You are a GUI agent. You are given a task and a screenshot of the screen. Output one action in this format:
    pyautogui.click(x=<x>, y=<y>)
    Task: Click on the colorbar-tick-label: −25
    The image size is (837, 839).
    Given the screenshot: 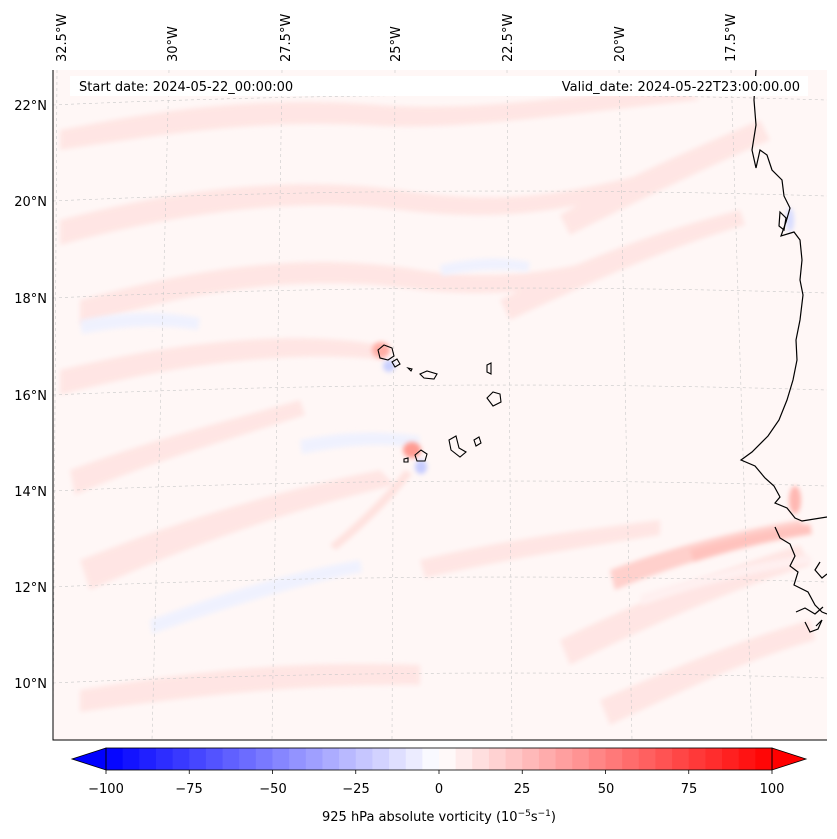 What is the action you would take?
    pyautogui.click(x=355, y=789)
    